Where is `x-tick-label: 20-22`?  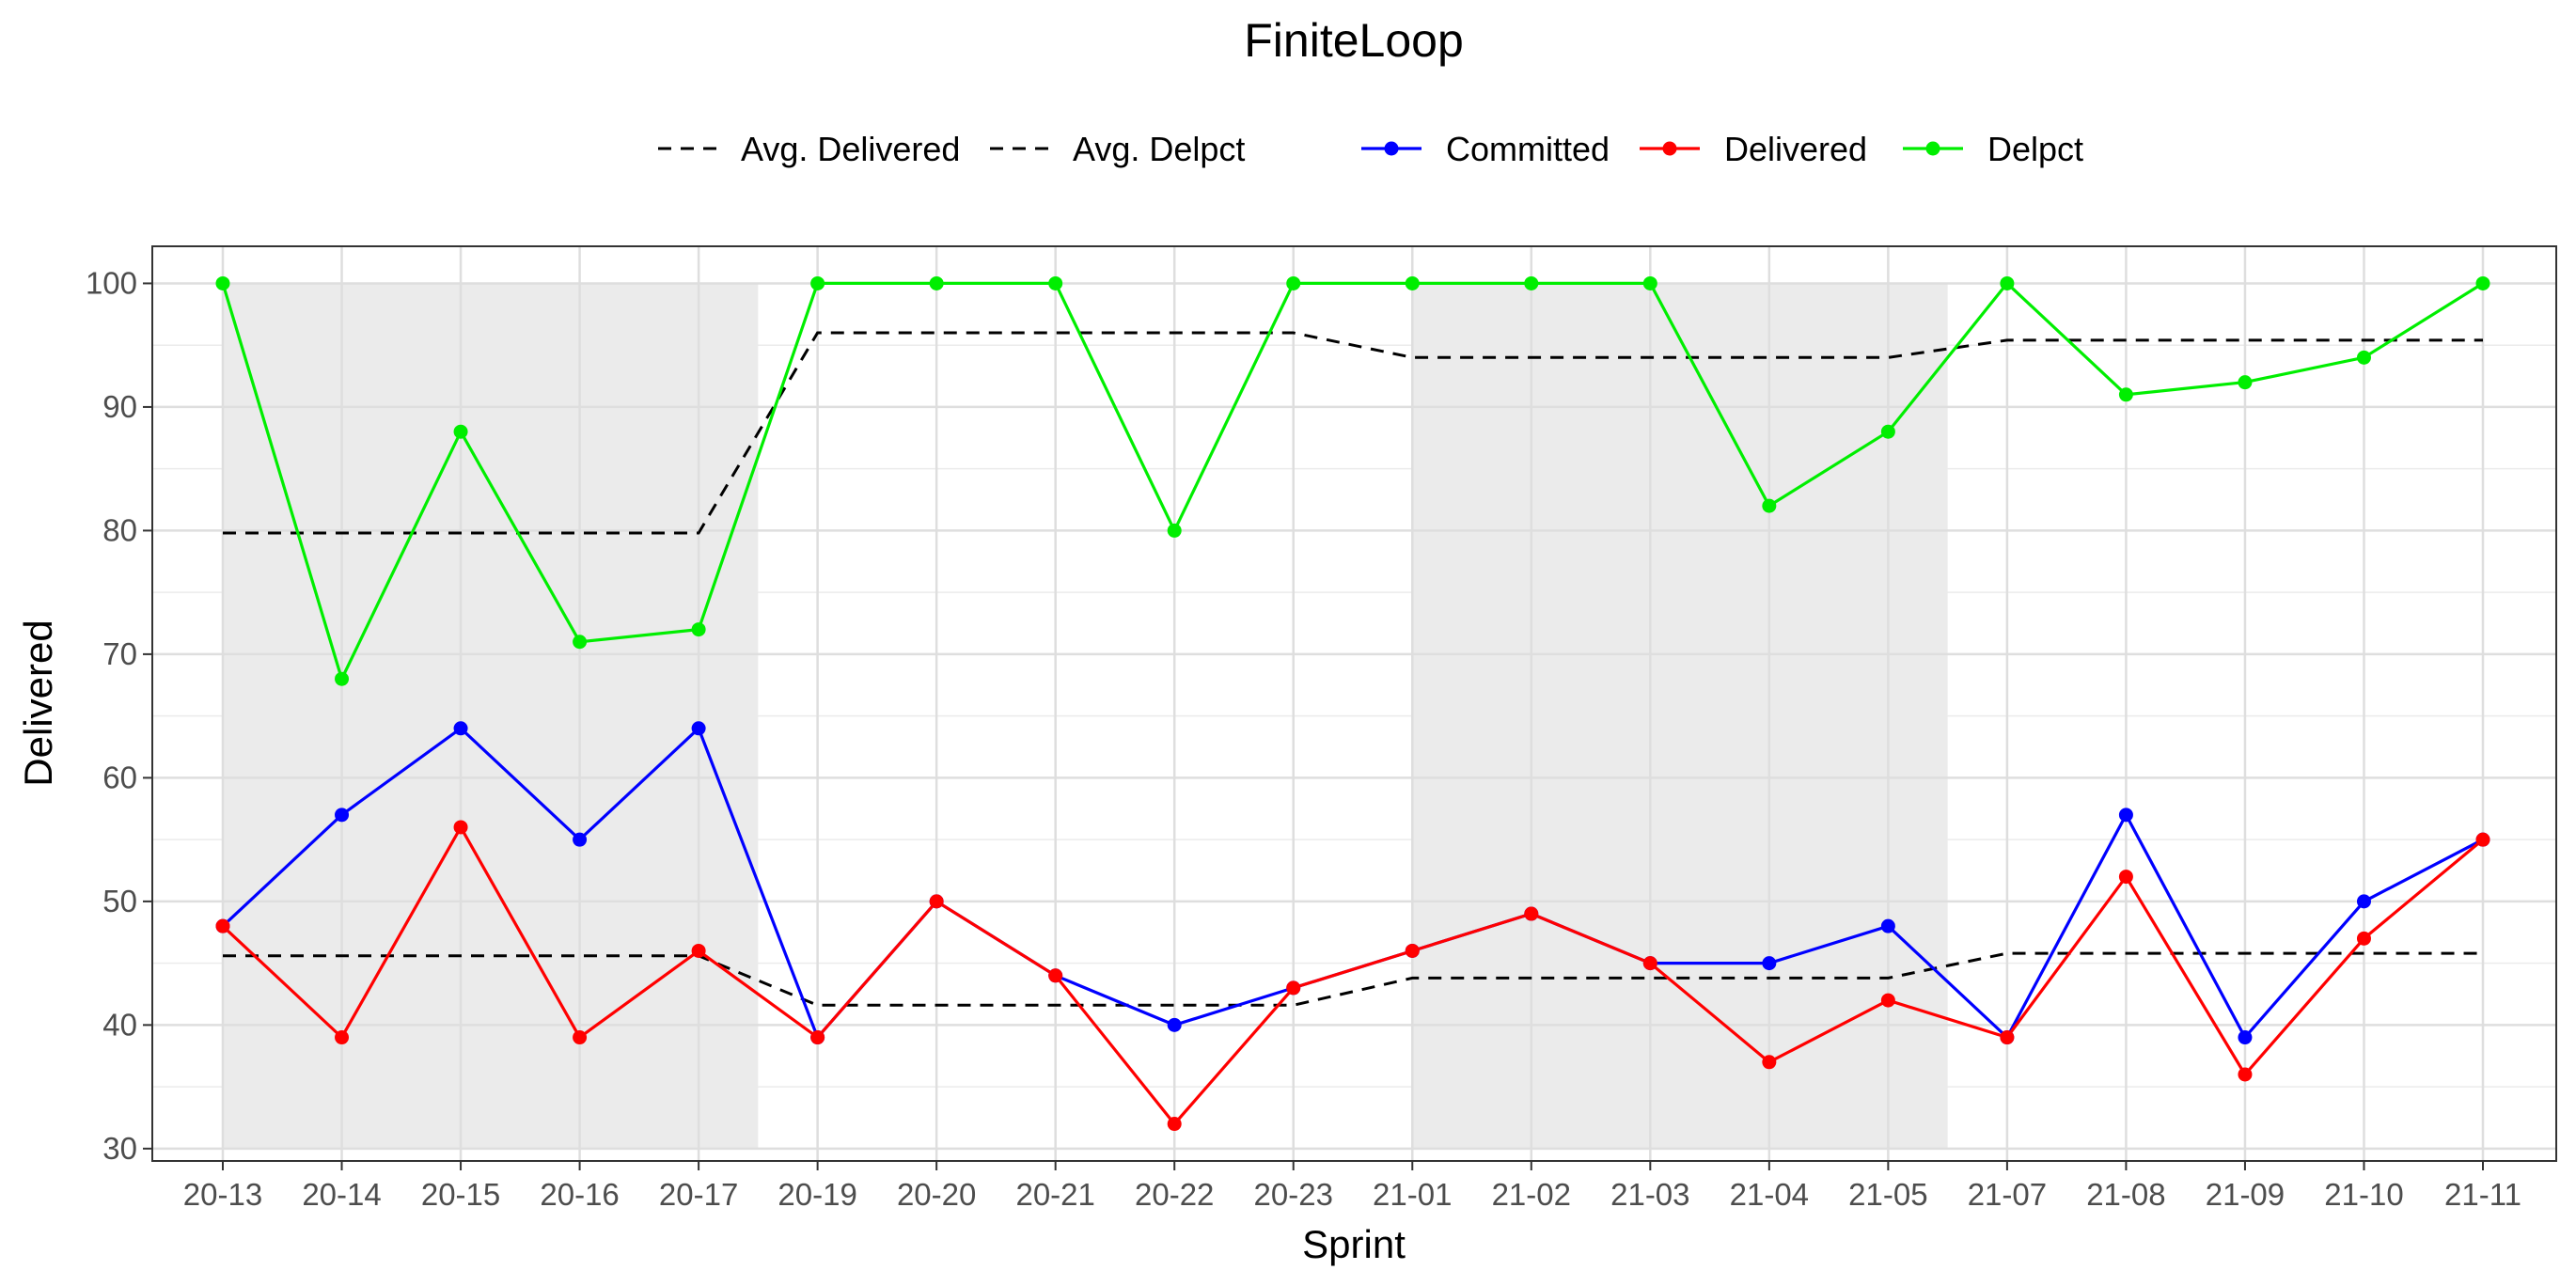 x-tick-label: 20-22 is located at coordinates (1175, 1194).